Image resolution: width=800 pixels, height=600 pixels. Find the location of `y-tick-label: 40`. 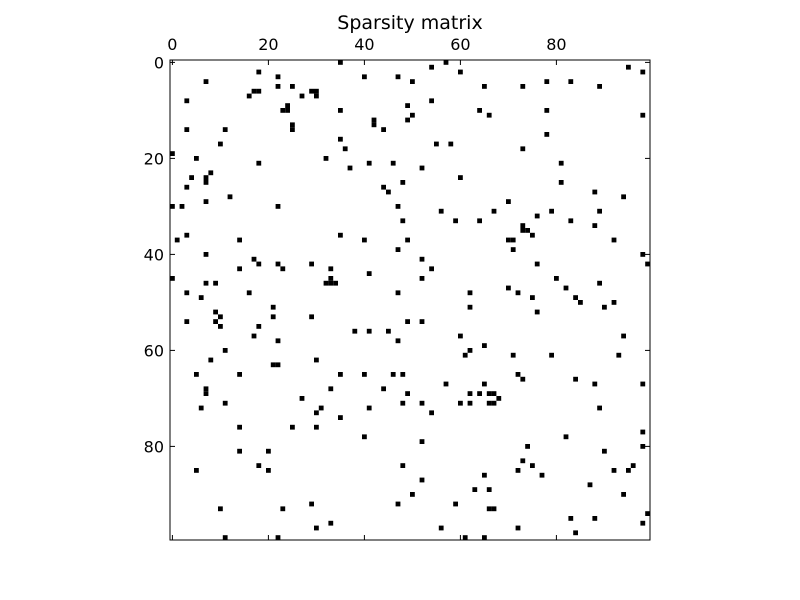

y-tick-label: 40 is located at coordinates (154, 254).